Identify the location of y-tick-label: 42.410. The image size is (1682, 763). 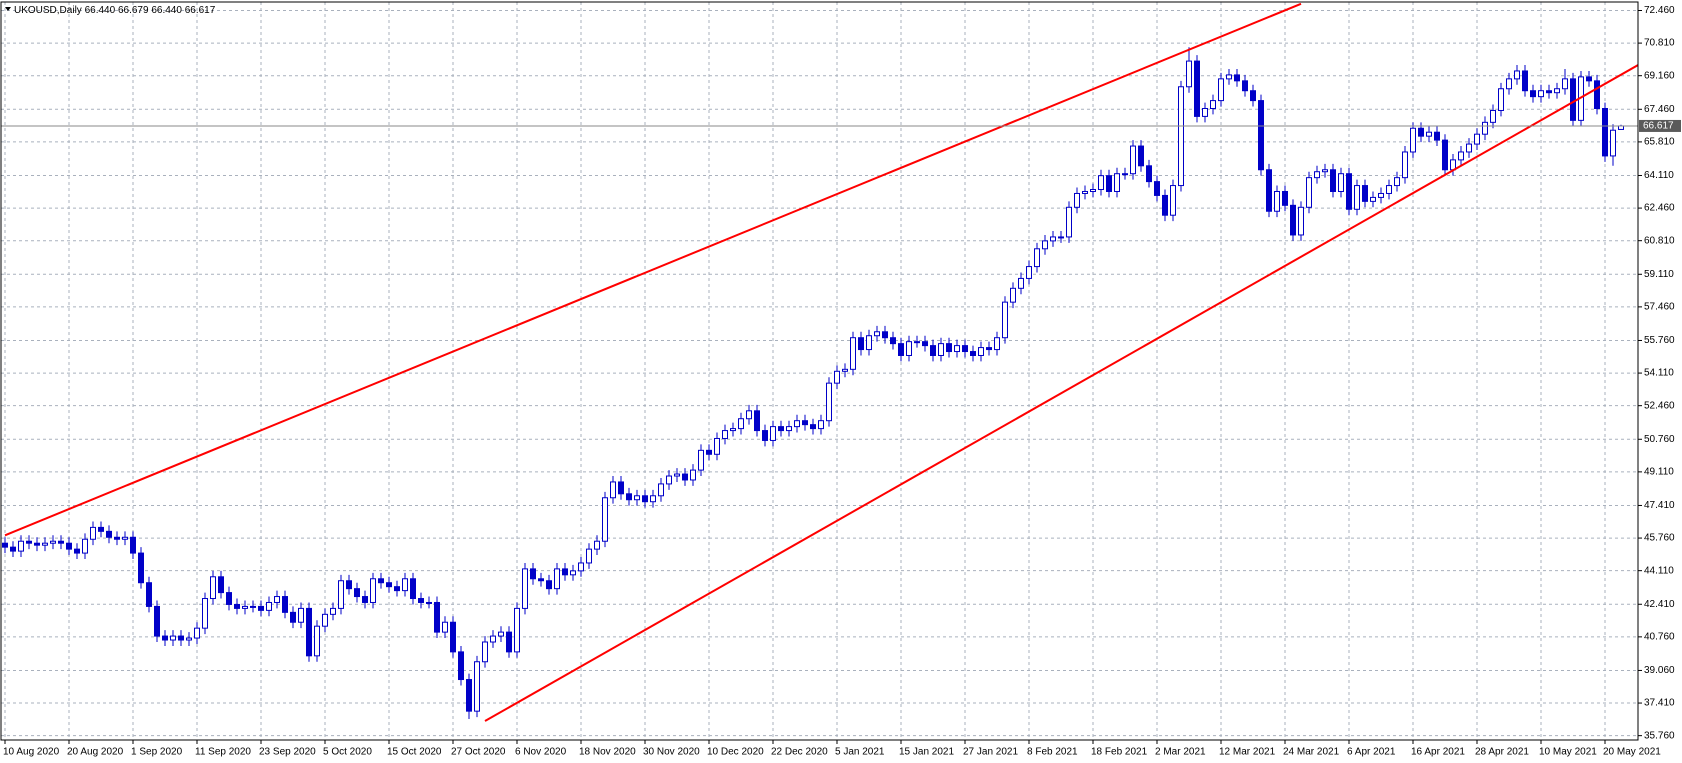
(1659, 604).